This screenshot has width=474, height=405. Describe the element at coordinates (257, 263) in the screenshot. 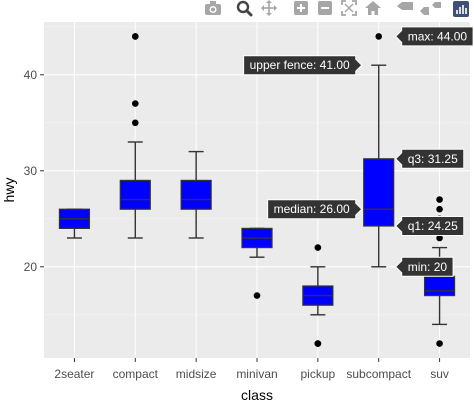

I see `box-minivan` at that location.